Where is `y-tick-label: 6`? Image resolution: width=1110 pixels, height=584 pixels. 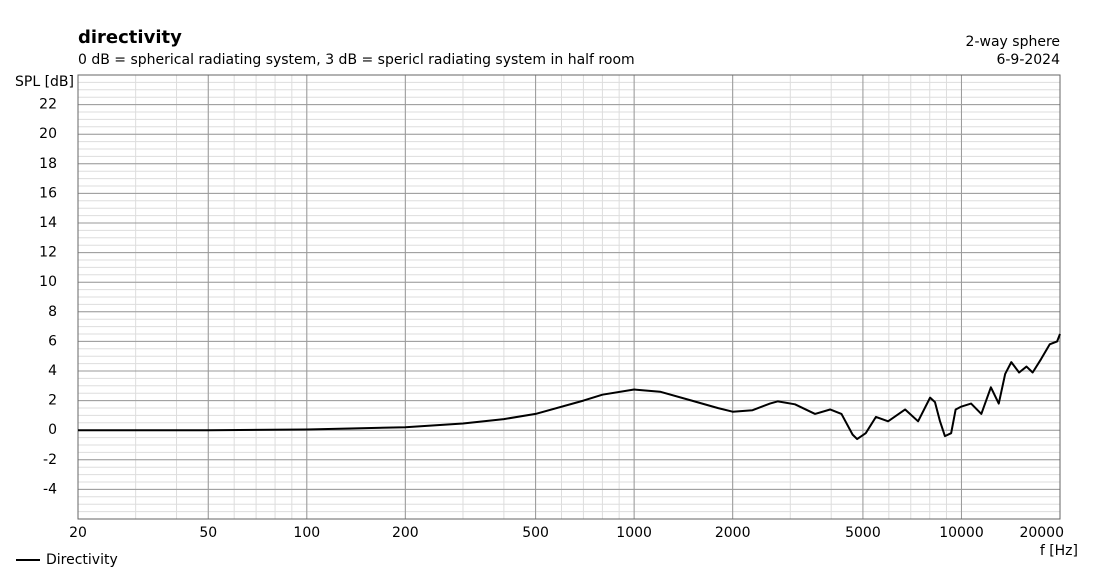
y-tick-label: 6 is located at coordinates (52, 341).